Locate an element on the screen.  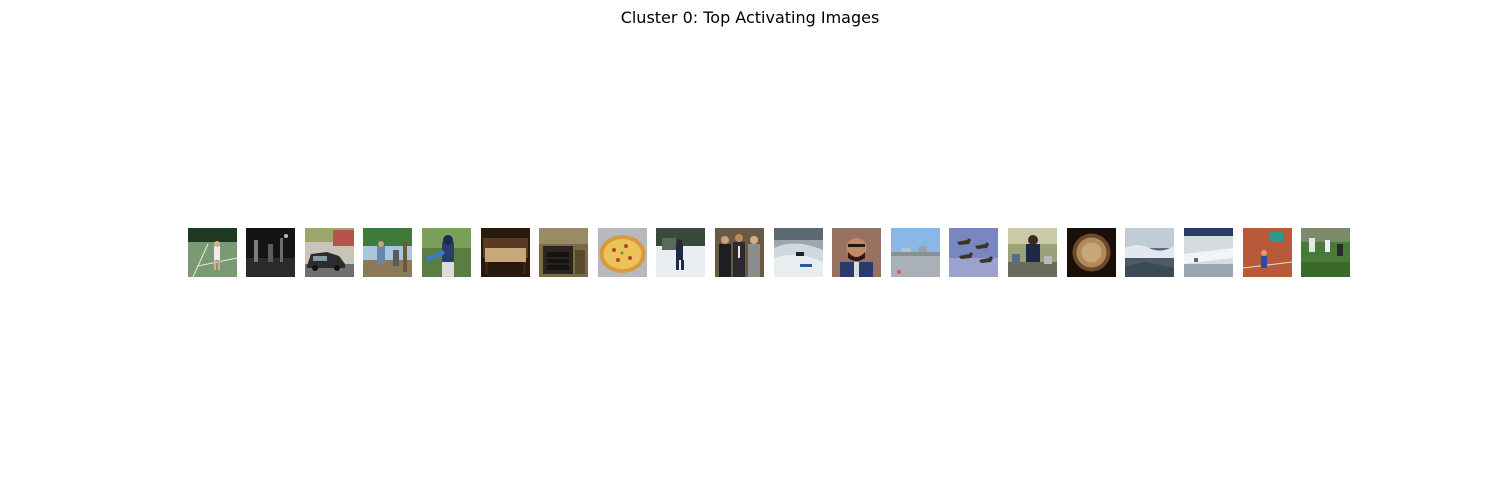
soccer-field-thumbnail is located at coordinates (1325, 252).